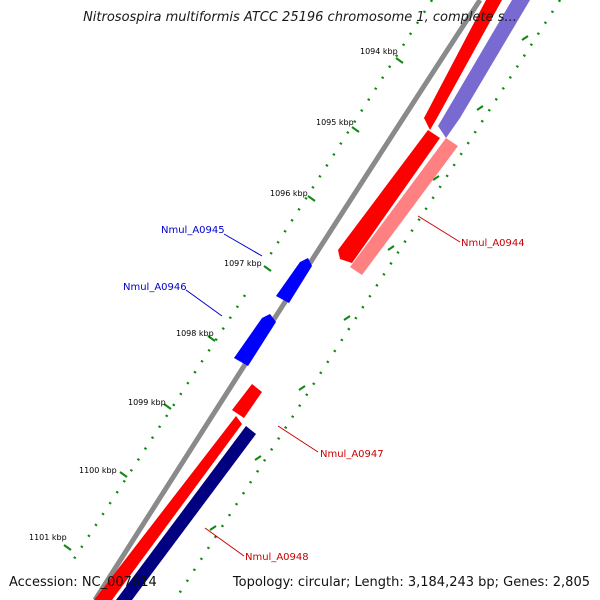 Image resolution: width=600 pixels, height=600 pixels. Describe the element at coordinates (352, 454) in the screenshot. I see `label-nmul-a0947: Nmul_A0947` at that location.